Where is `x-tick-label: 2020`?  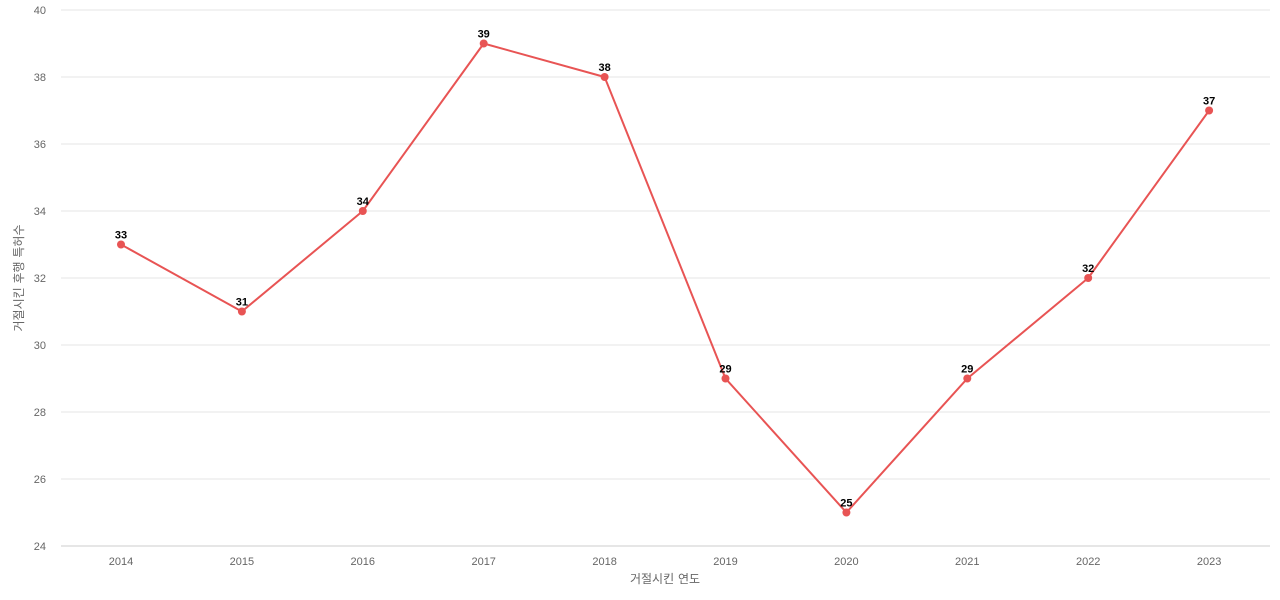
x-tick-label: 2020 is located at coordinates (846, 562).